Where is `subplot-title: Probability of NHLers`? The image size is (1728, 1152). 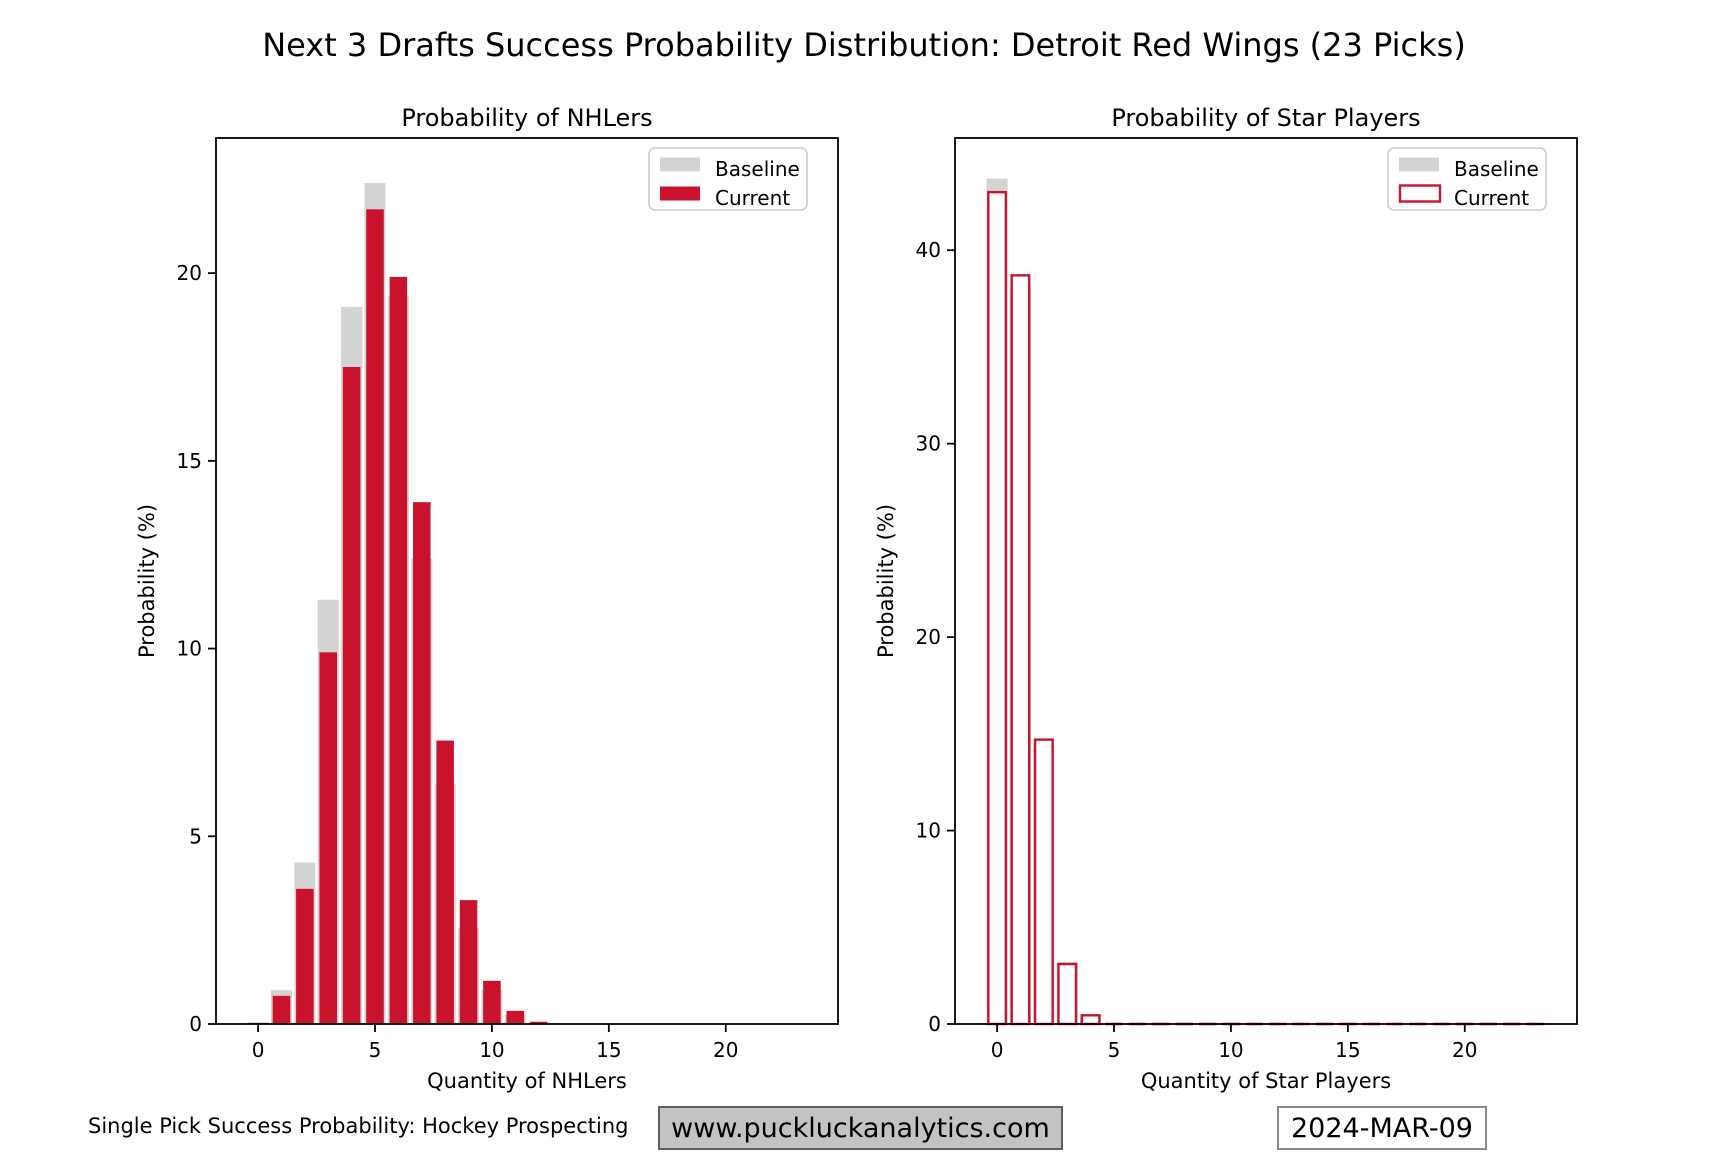 subplot-title: Probability of NHLers is located at coordinates (526, 118).